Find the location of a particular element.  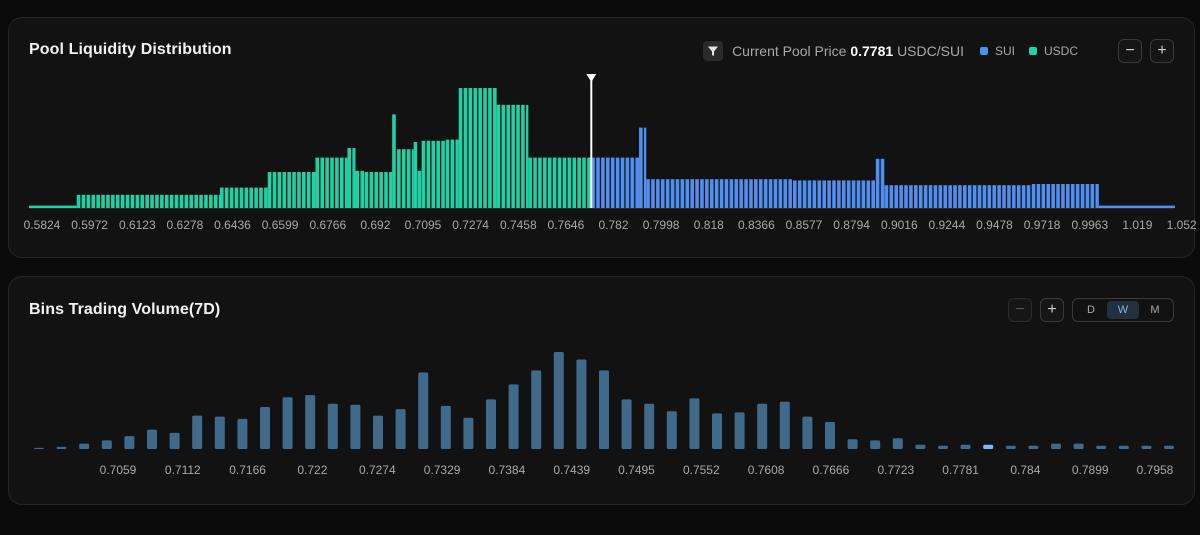

legend-usdc-label: USDC is located at coordinates (1060, 51).